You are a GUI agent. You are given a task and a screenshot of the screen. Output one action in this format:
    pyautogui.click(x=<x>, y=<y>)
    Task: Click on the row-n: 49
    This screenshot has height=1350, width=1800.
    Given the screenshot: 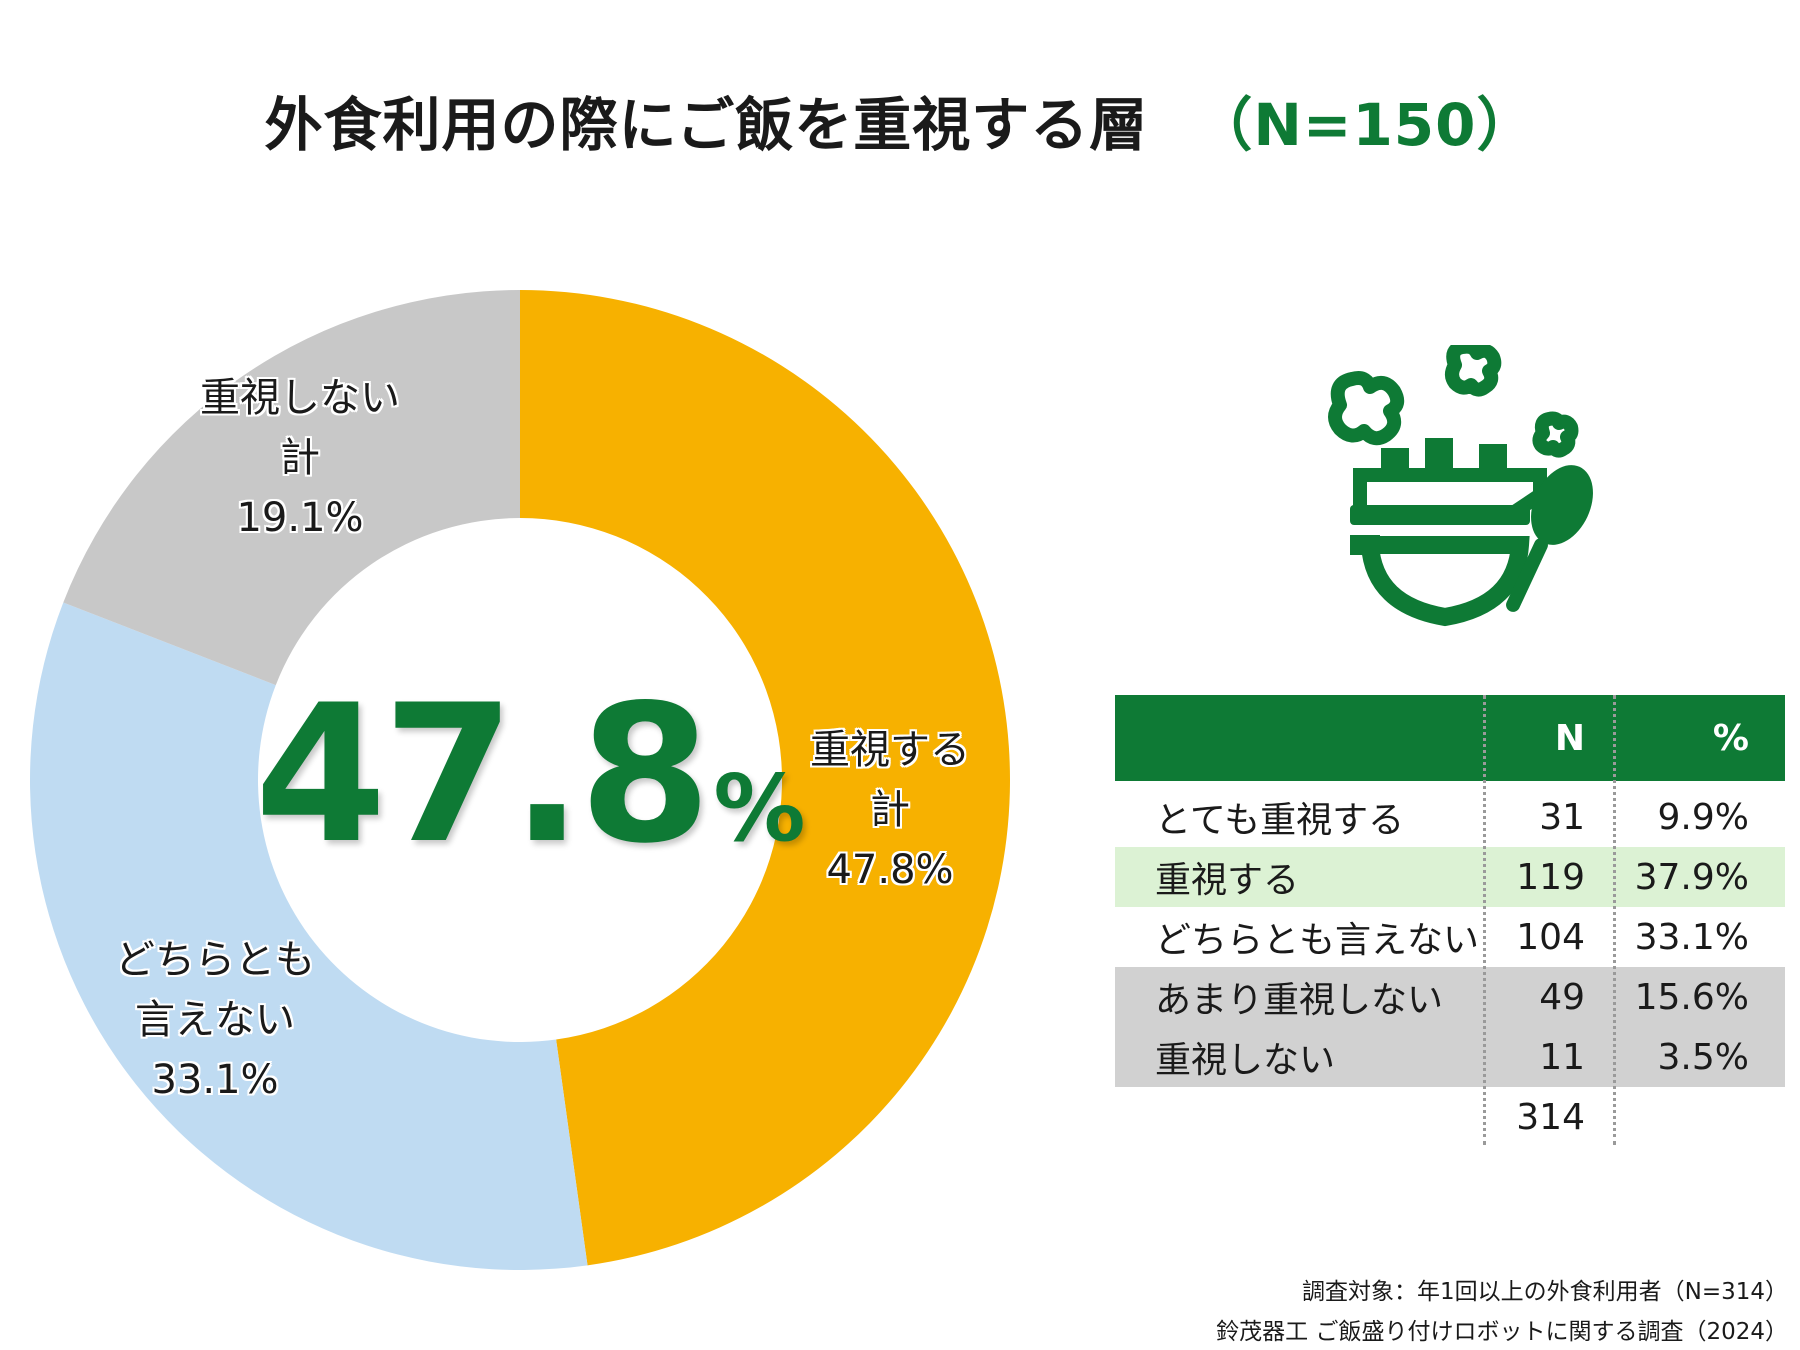 What is the action you would take?
    pyautogui.click(x=1562, y=997)
    